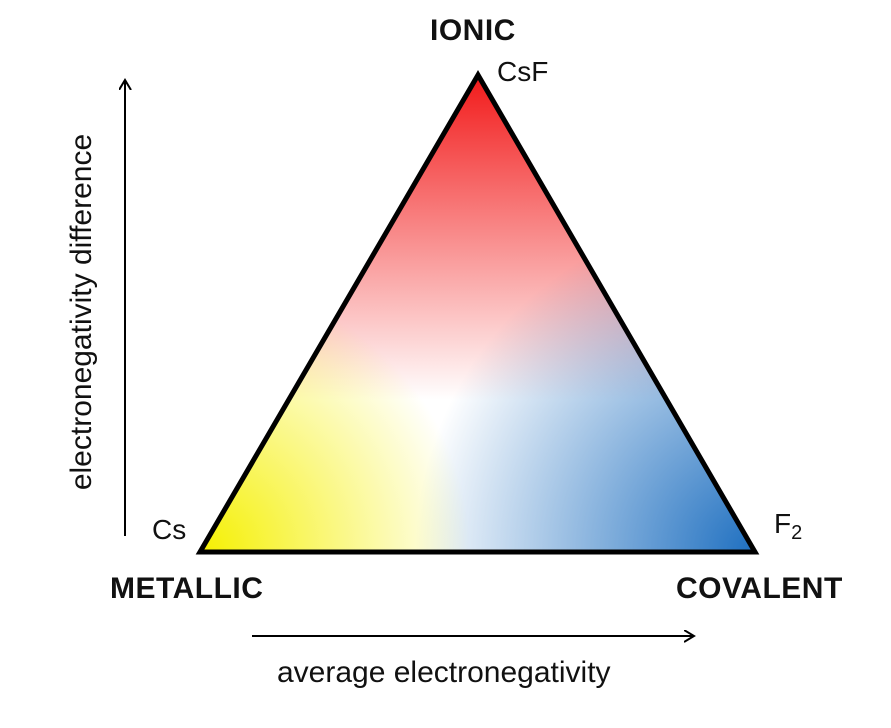 Image resolution: width=891 pixels, height=728 pixels. Describe the element at coordinates (523, 71) in the screenshot. I see `csf-compound-label: CsF` at that location.